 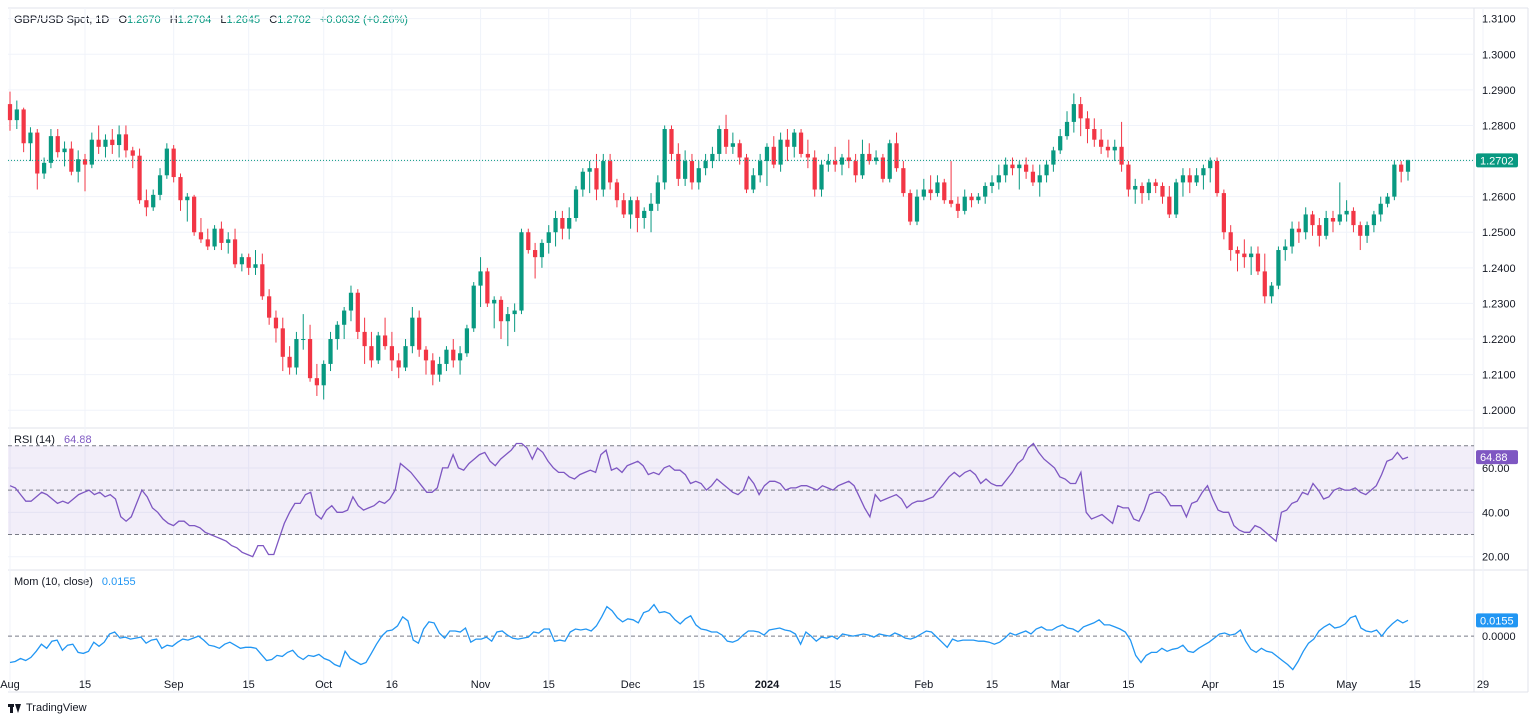 I want to click on rsi-tick-label: 20.00, so click(x=1496, y=558).